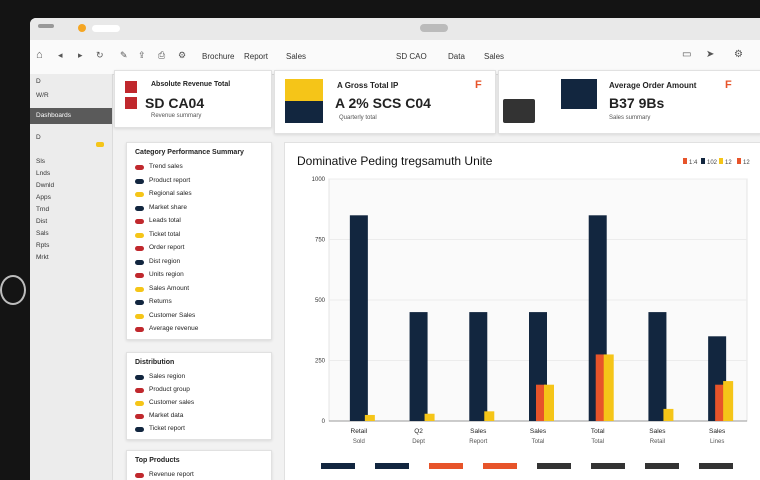  Describe the element at coordinates (167, 376) in the screenshot. I see `list-item: Sales region` at that location.